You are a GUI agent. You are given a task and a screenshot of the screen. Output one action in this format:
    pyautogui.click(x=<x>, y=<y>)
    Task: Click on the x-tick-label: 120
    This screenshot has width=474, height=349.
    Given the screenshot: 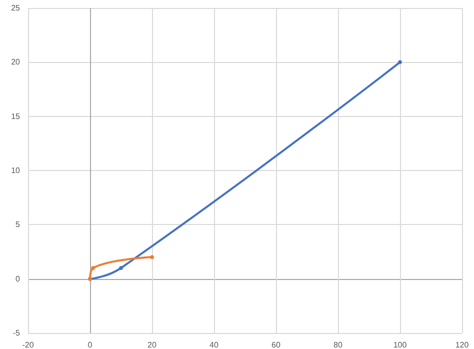 What is the action you would take?
    pyautogui.click(x=462, y=344)
    